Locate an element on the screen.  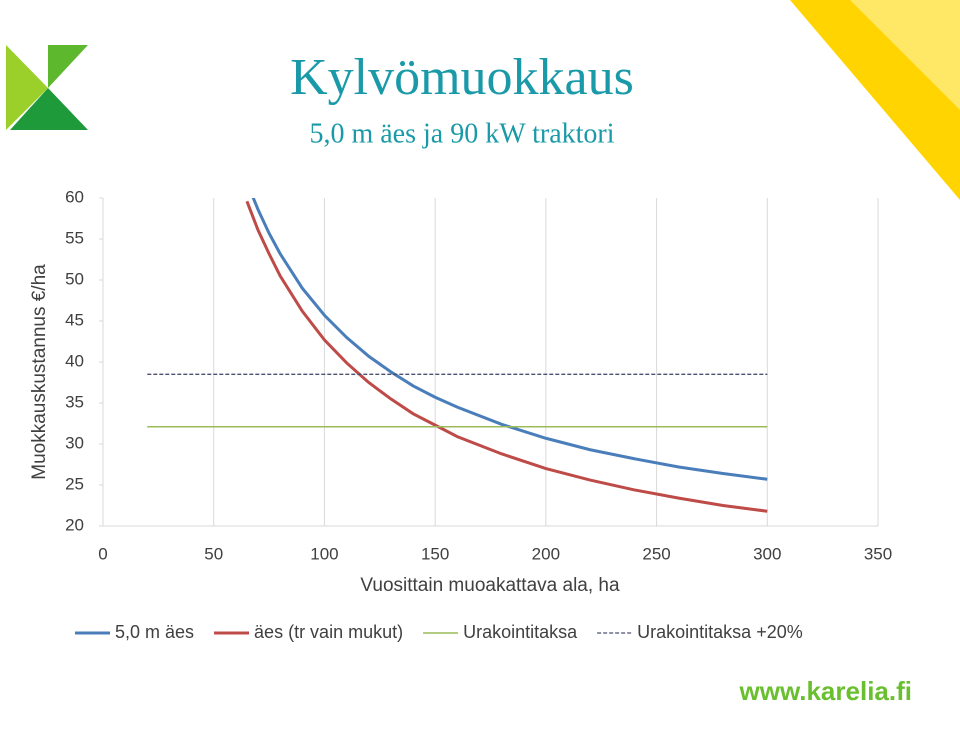
y-tick-label: 20 is located at coordinates (74, 524).